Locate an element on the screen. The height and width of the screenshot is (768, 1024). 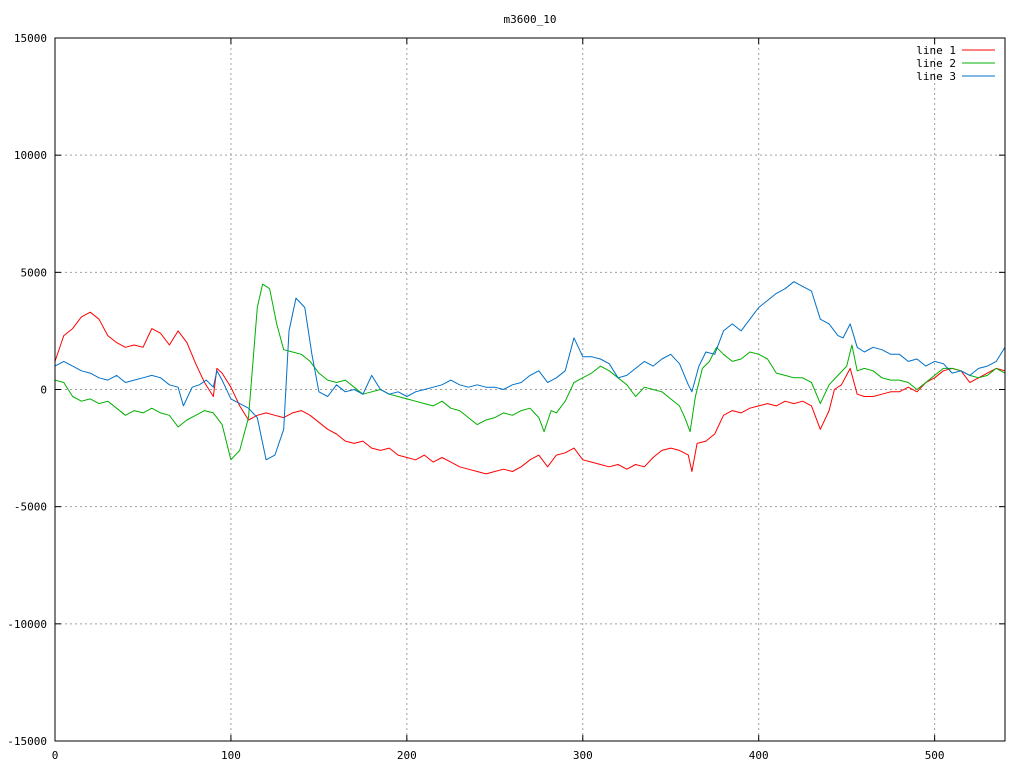
x-tick-label: 300 is located at coordinates (583, 755).